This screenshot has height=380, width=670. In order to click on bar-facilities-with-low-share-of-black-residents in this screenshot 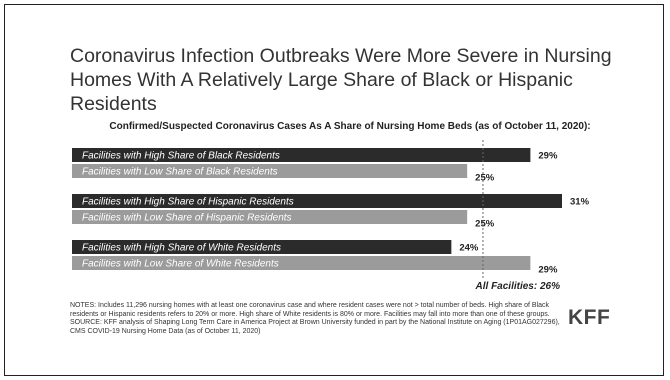, I will do `click(270, 171)`.